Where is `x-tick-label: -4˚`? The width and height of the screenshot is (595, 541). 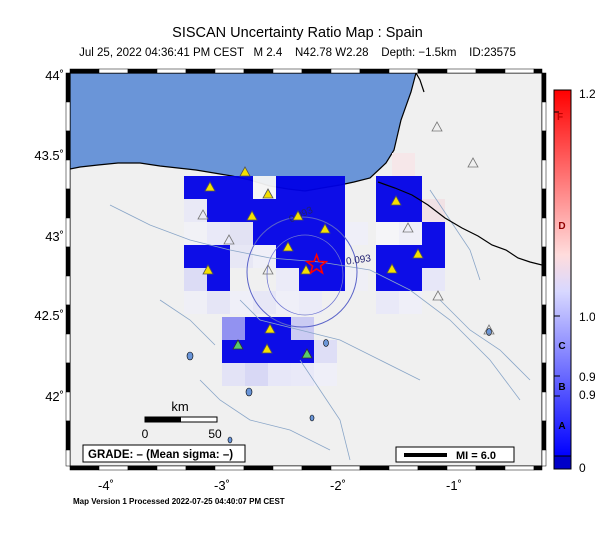
x-tick-label: -4˚ is located at coordinates (106, 485).